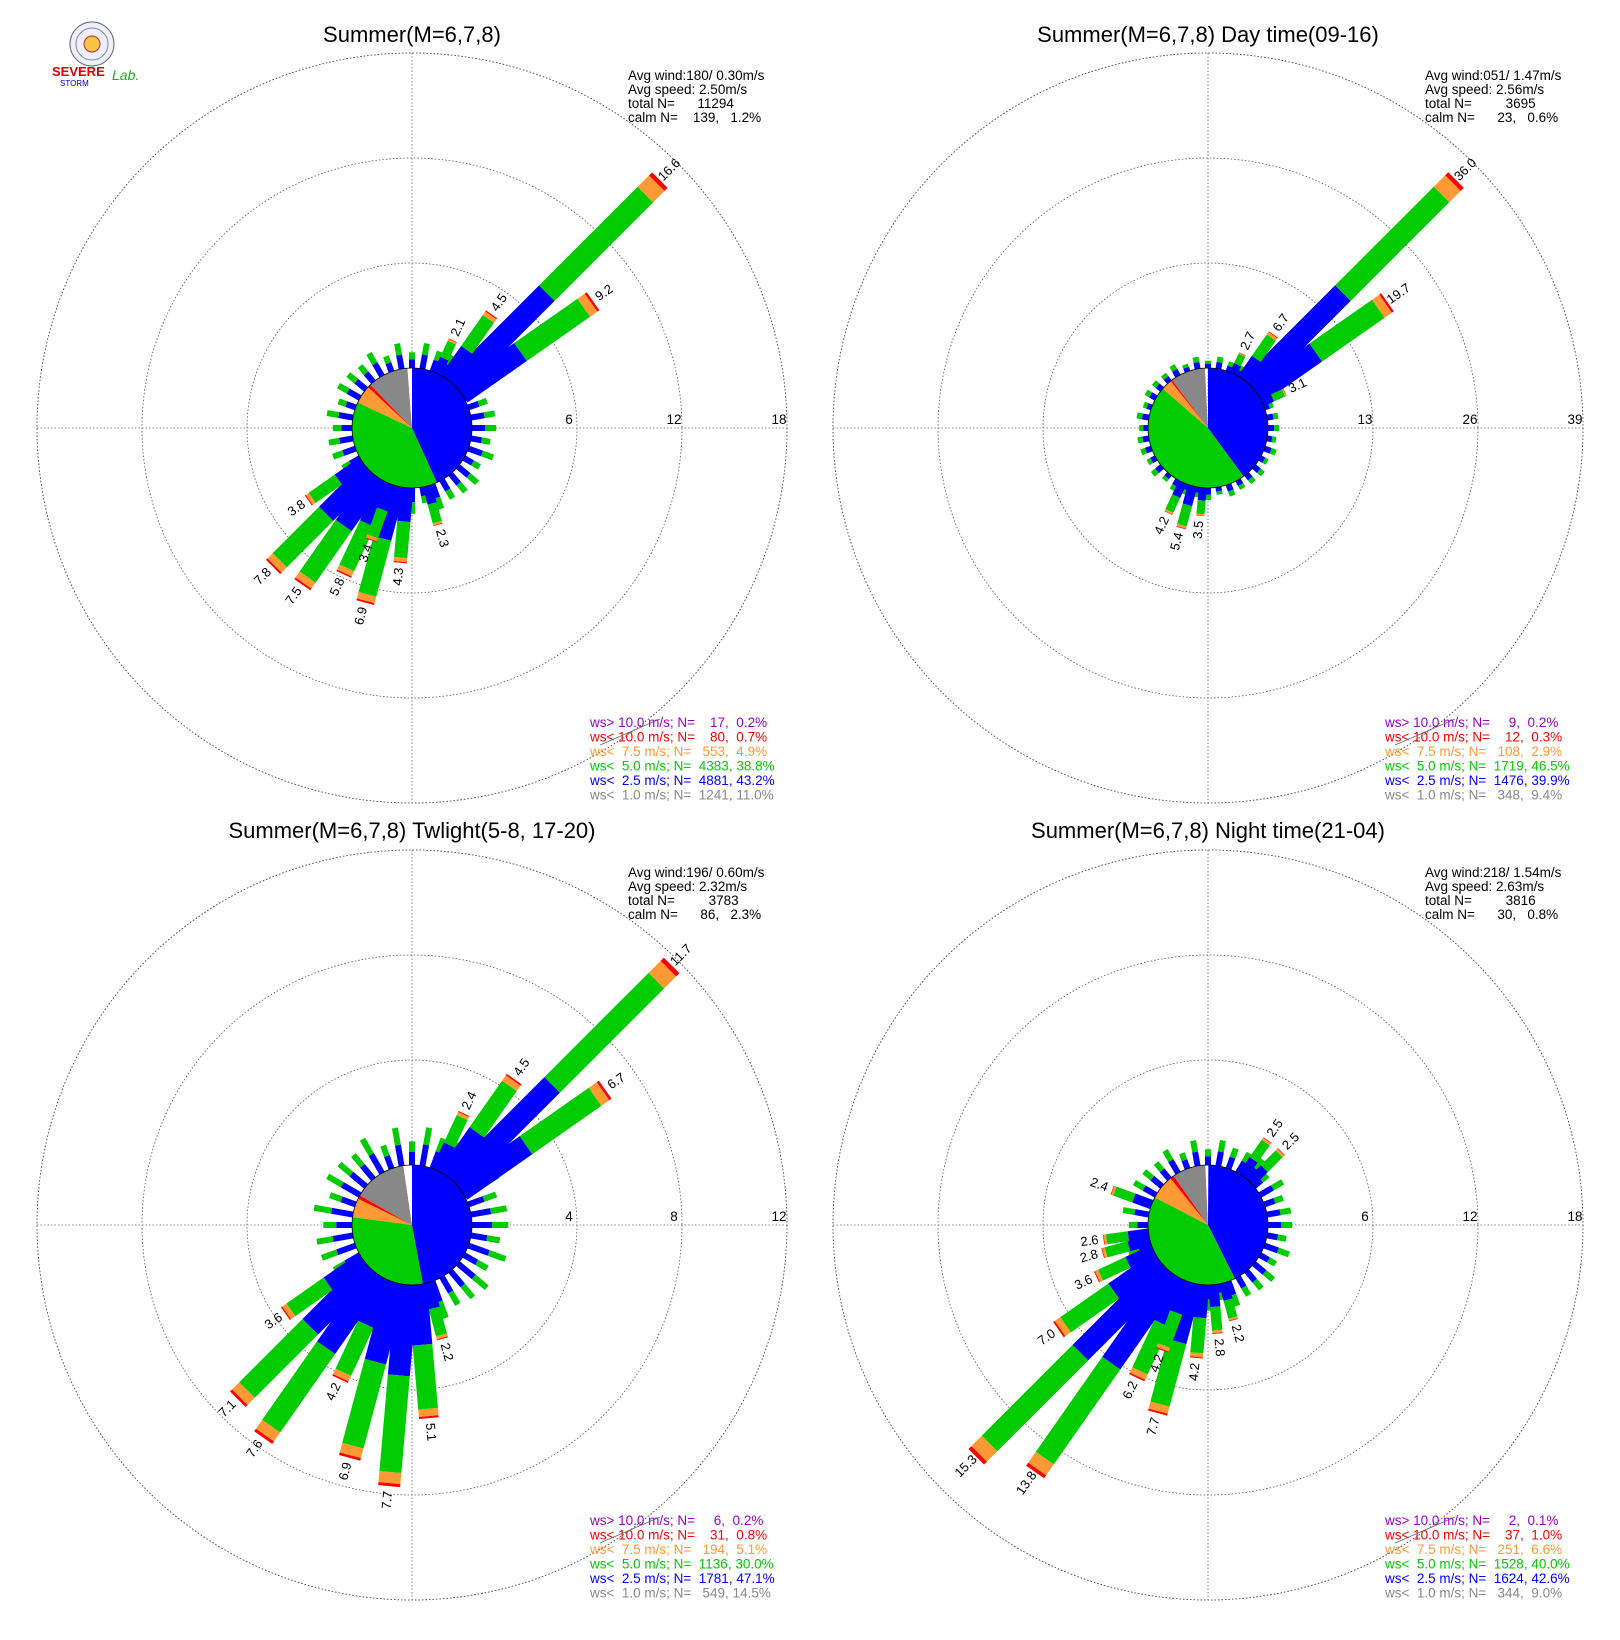 This screenshot has width=1620, height=1640. I want to click on panel-title: Summer(M=6,7,8), so click(412, 34).